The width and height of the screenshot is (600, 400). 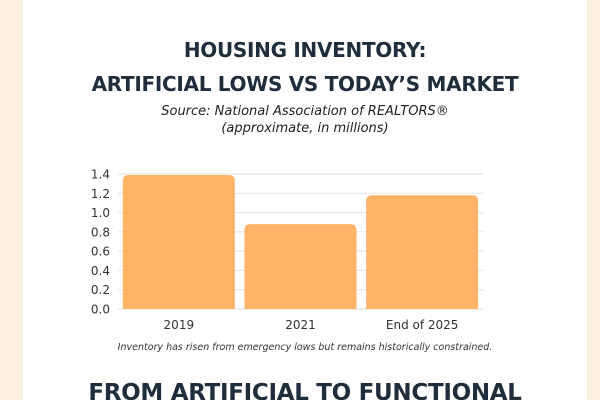 What do you see at coordinates (305, 390) in the screenshot?
I see `next-section-title: FROM ARTIFICIAL TO FUNCTIONAL` at bounding box center [305, 390].